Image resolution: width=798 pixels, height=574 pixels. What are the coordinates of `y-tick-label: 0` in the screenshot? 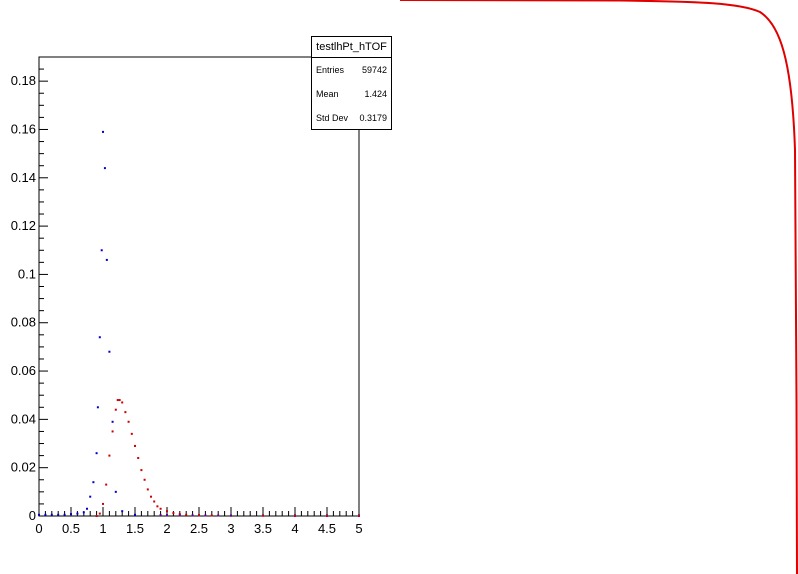 It's located at (32, 515).